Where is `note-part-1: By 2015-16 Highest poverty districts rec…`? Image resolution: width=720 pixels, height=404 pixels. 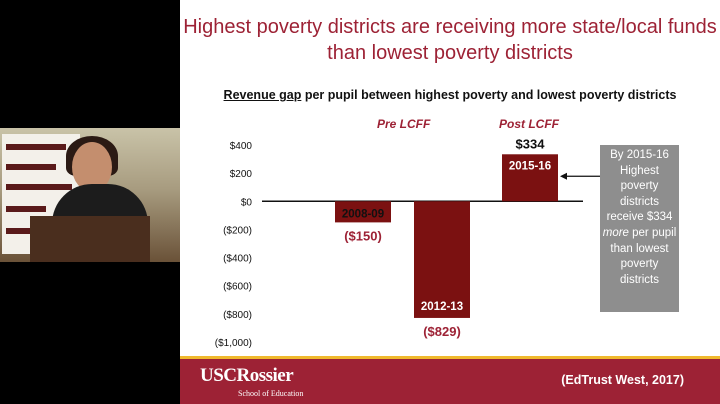
note-part-1: By 2015-16 Highest poverty districts rec… is located at coordinates (639, 186).